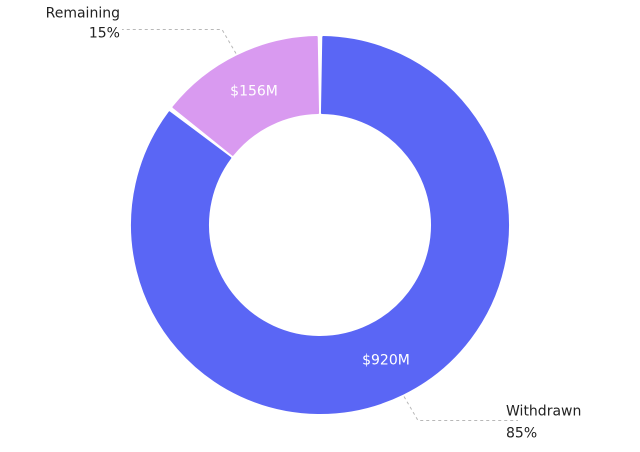  Describe the element at coordinates (543, 412) in the screenshot. I see `category-label-withdrawn: Withdrawn` at that location.